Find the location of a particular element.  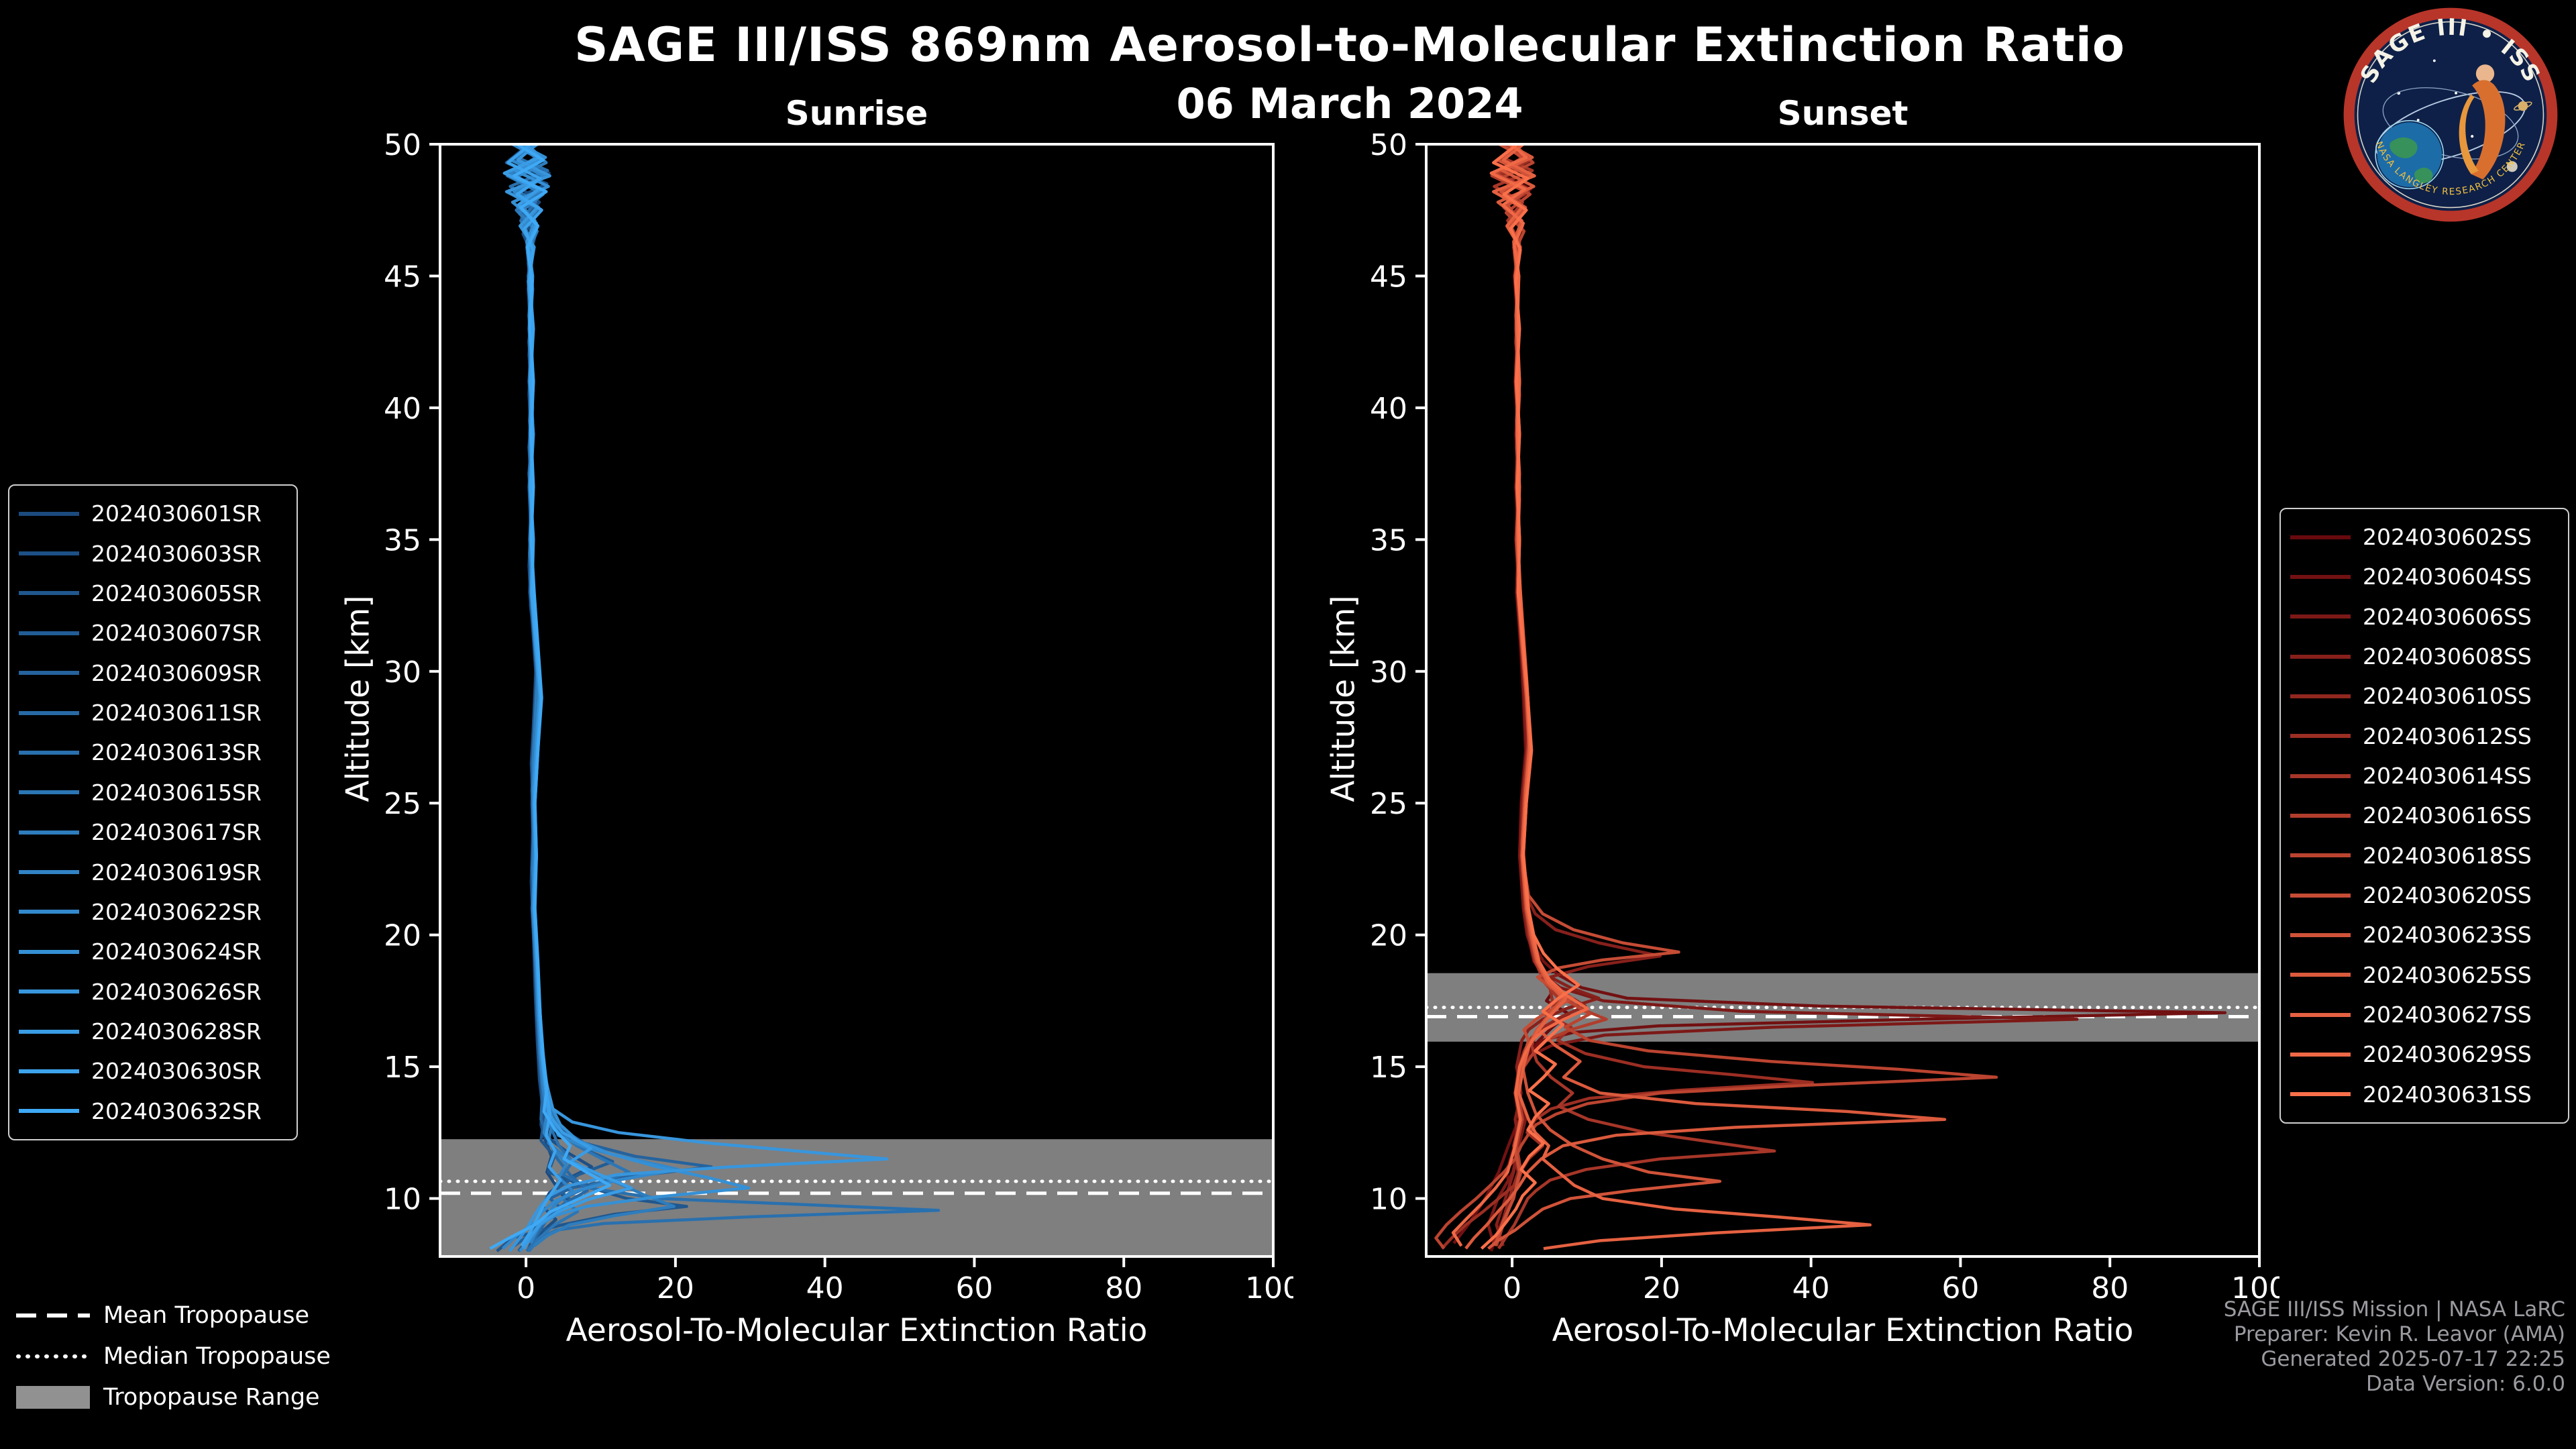

profile-2024030632SR is located at coordinates (550, 697).